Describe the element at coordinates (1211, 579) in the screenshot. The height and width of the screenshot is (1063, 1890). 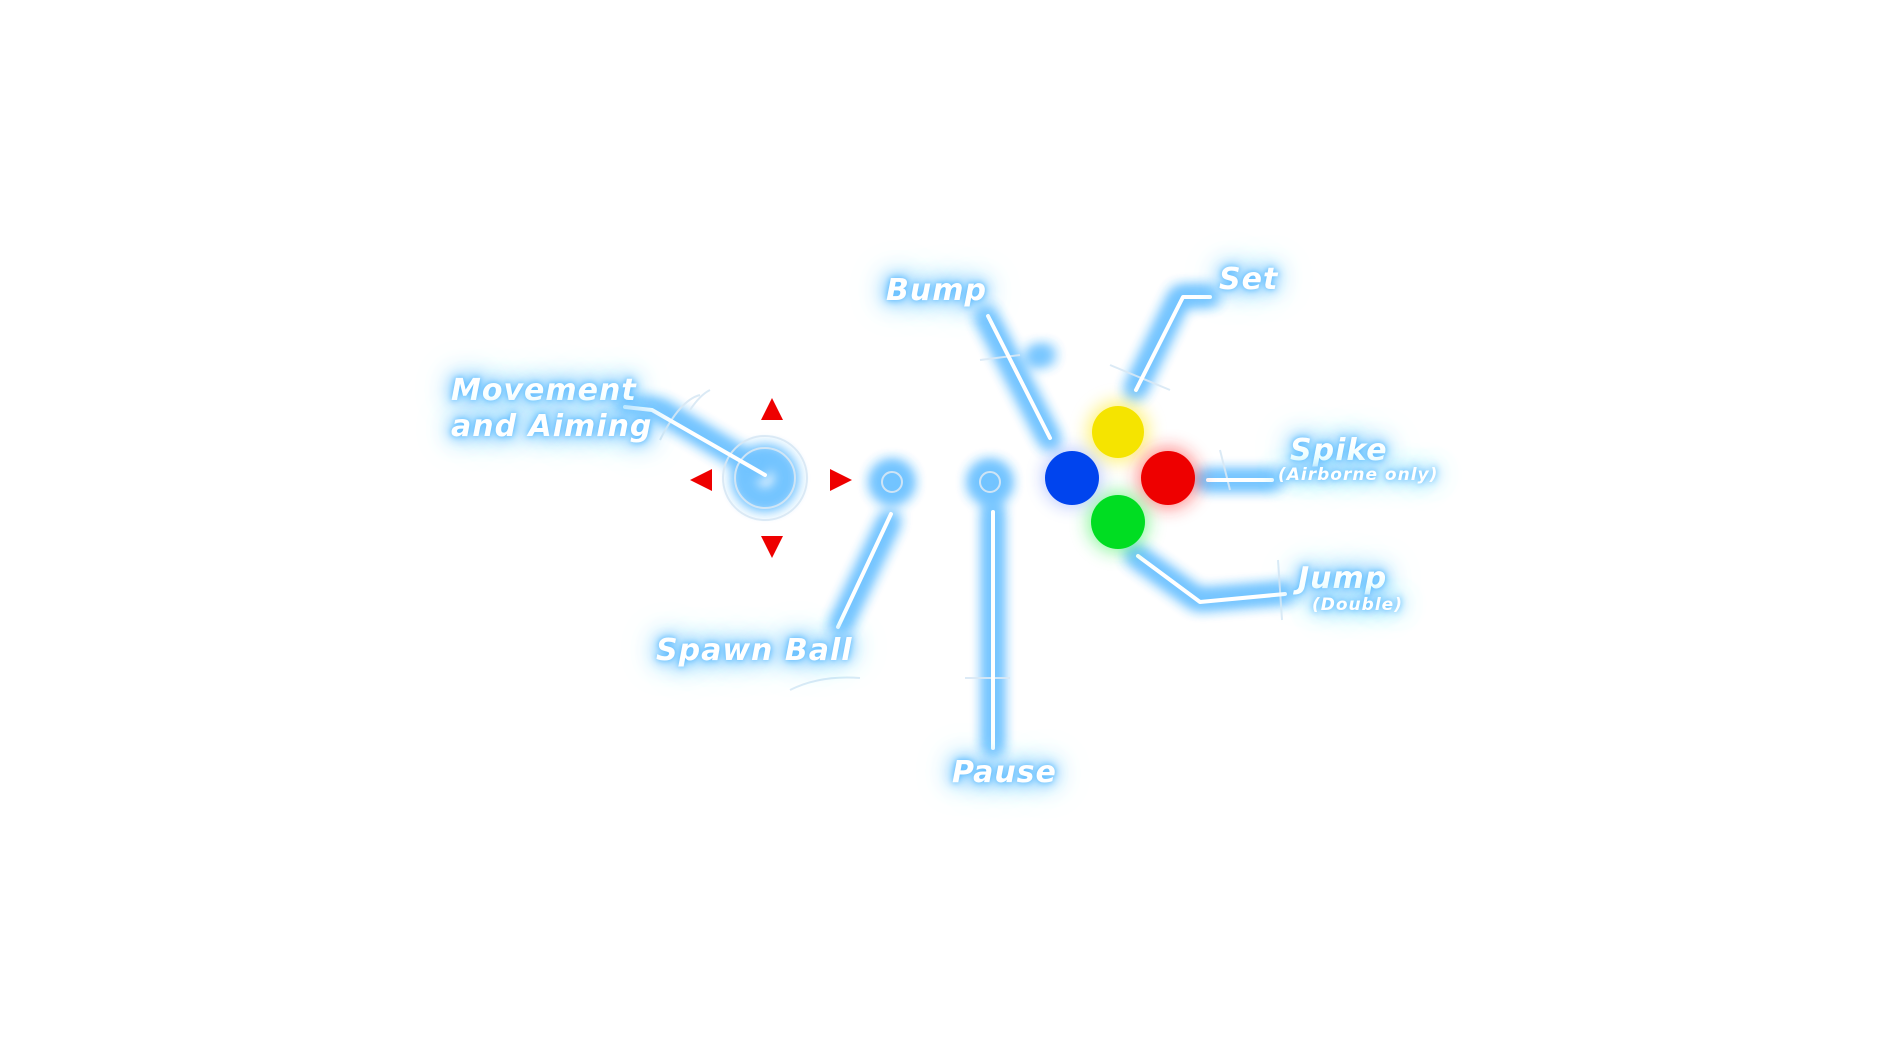
I see `jump-leader-line` at that location.